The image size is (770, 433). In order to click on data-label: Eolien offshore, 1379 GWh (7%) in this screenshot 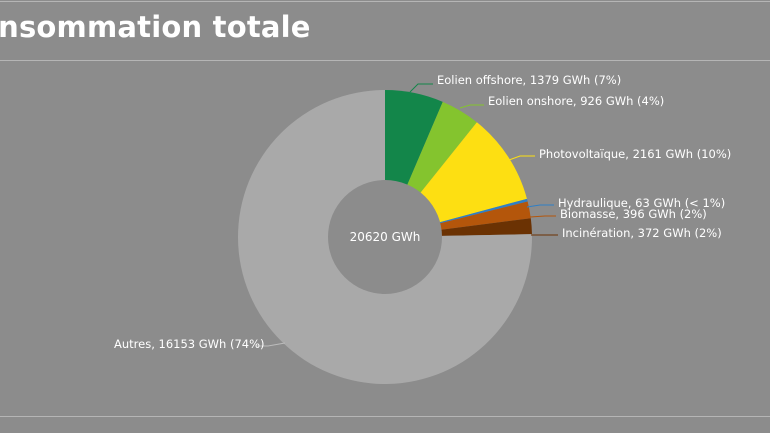, I will do `click(529, 80)`.